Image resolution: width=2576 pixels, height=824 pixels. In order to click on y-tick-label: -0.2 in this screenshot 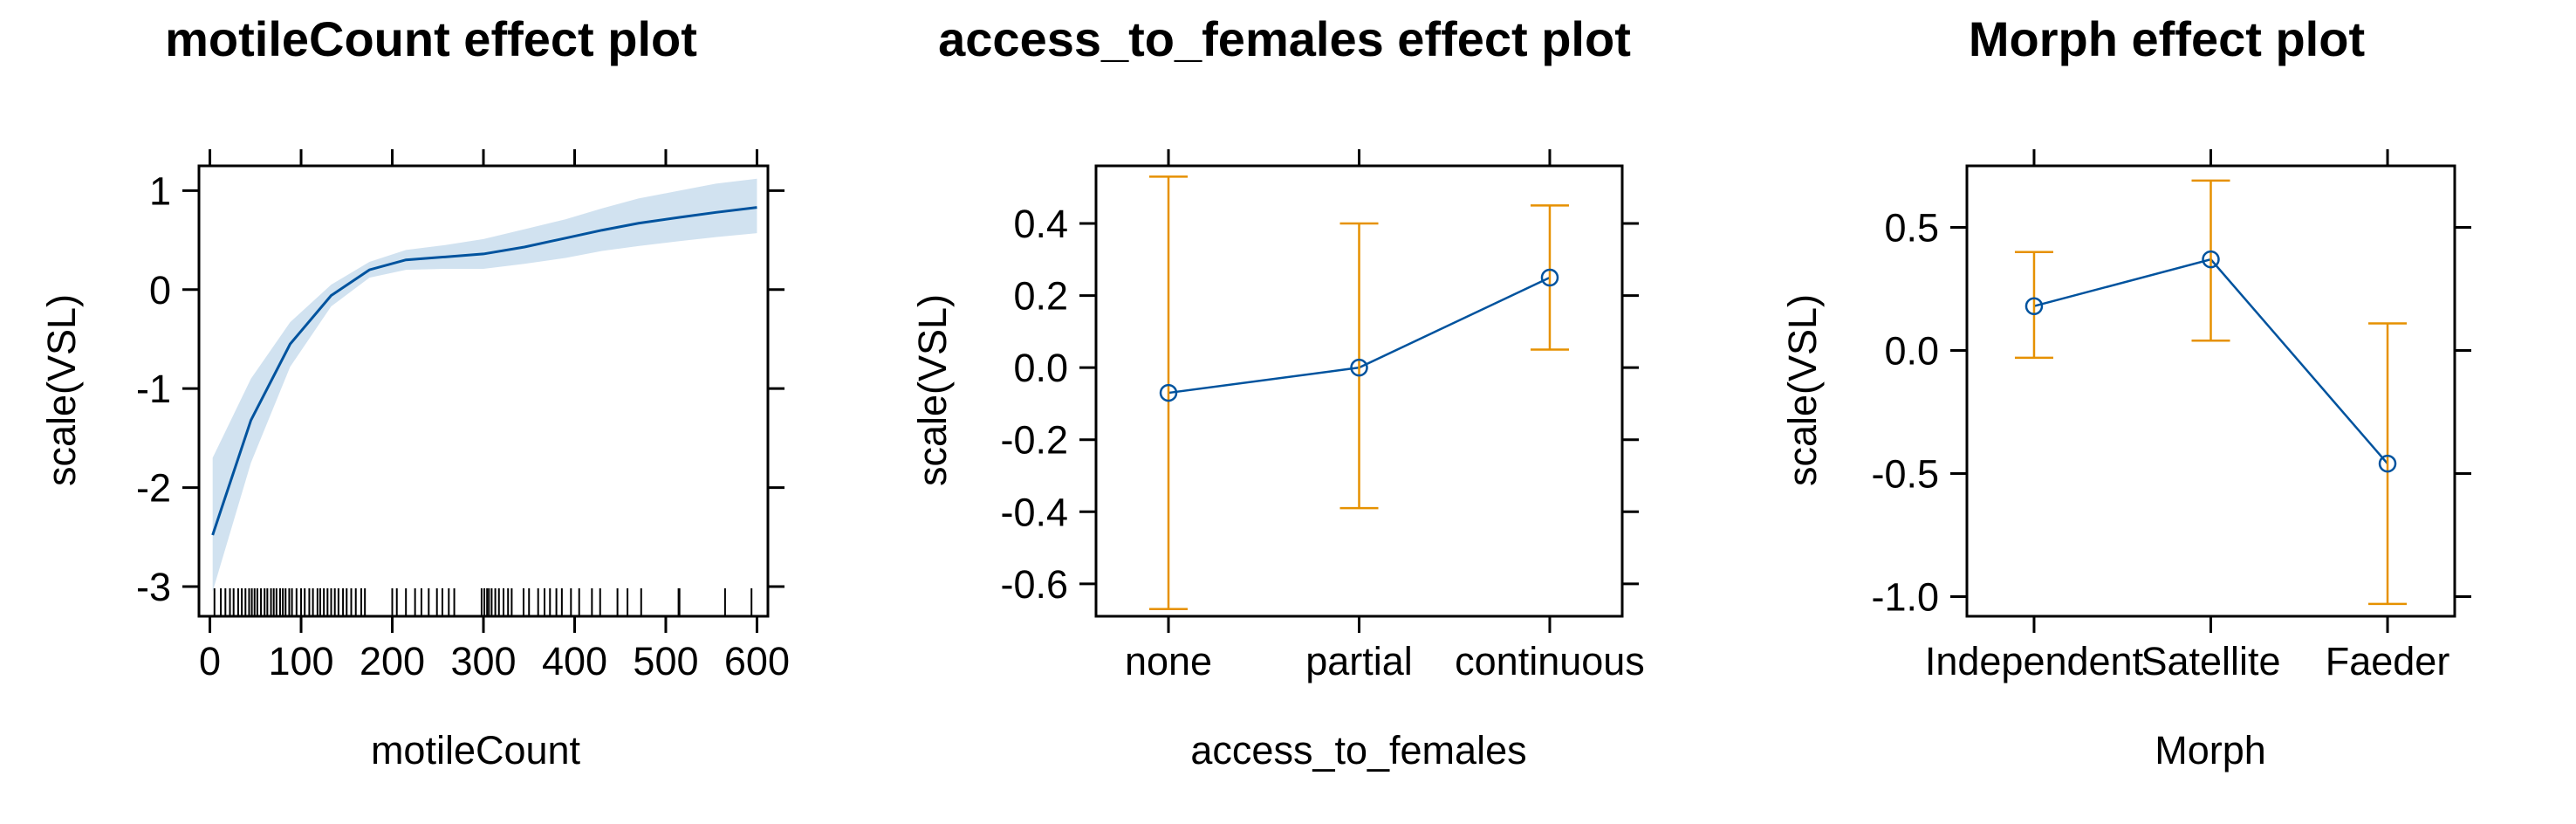, I will do `click(1034, 440)`.